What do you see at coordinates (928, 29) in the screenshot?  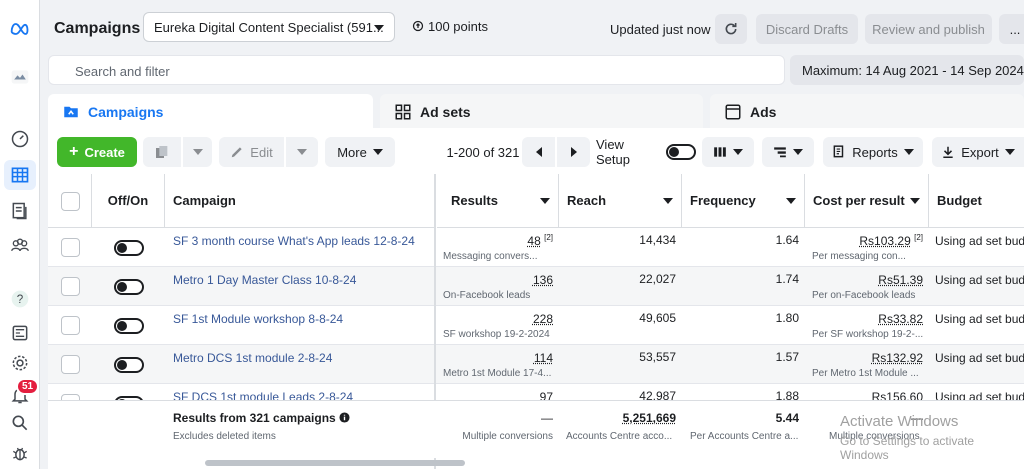 I see `review-publish-button: Review and publish` at bounding box center [928, 29].